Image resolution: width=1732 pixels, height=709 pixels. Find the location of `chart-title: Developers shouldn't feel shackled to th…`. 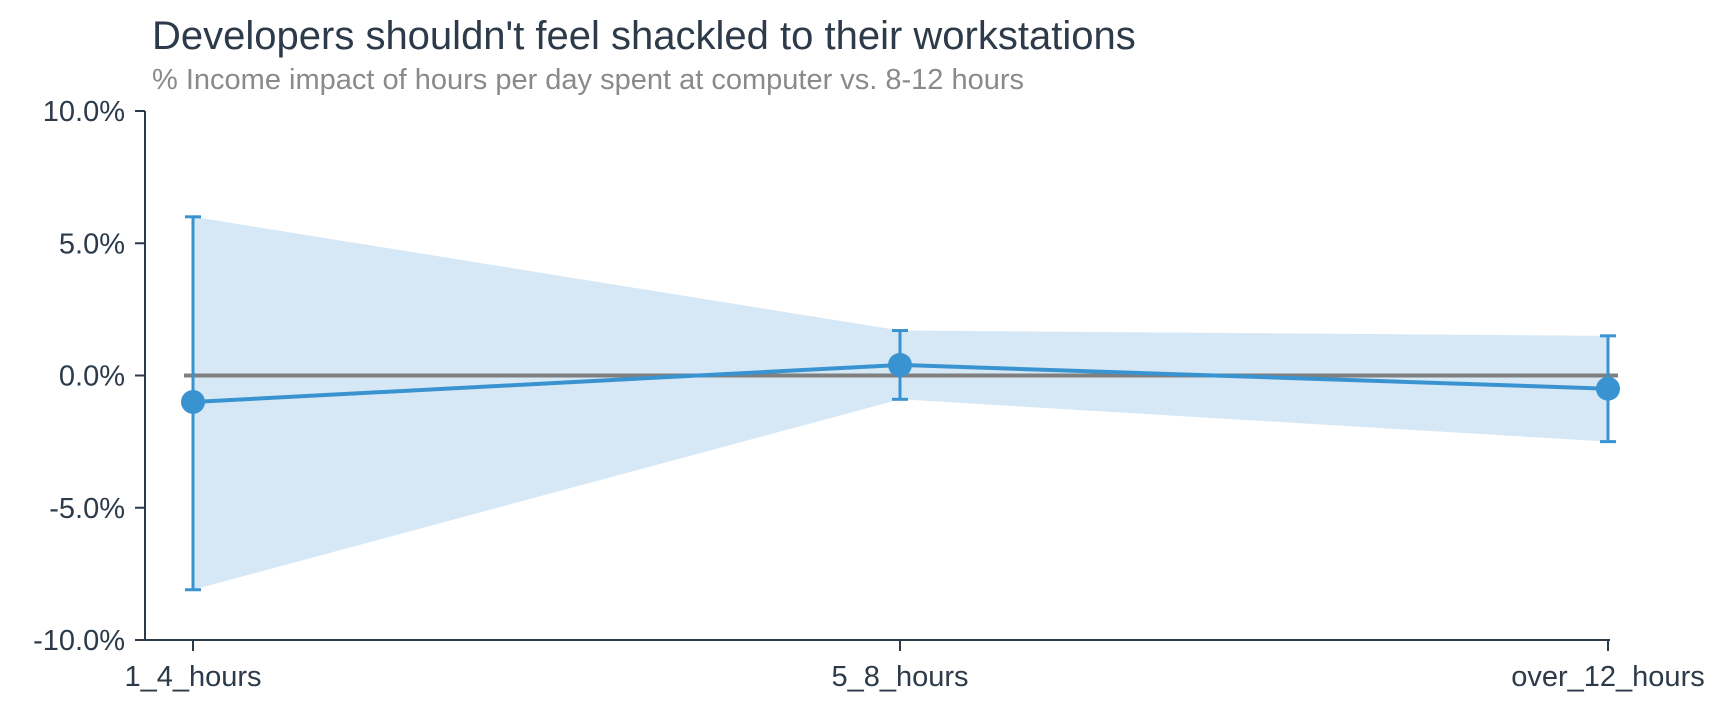

chart-title: Developers shouldn't feel shackled to th… is located at coordinates (644, 36).